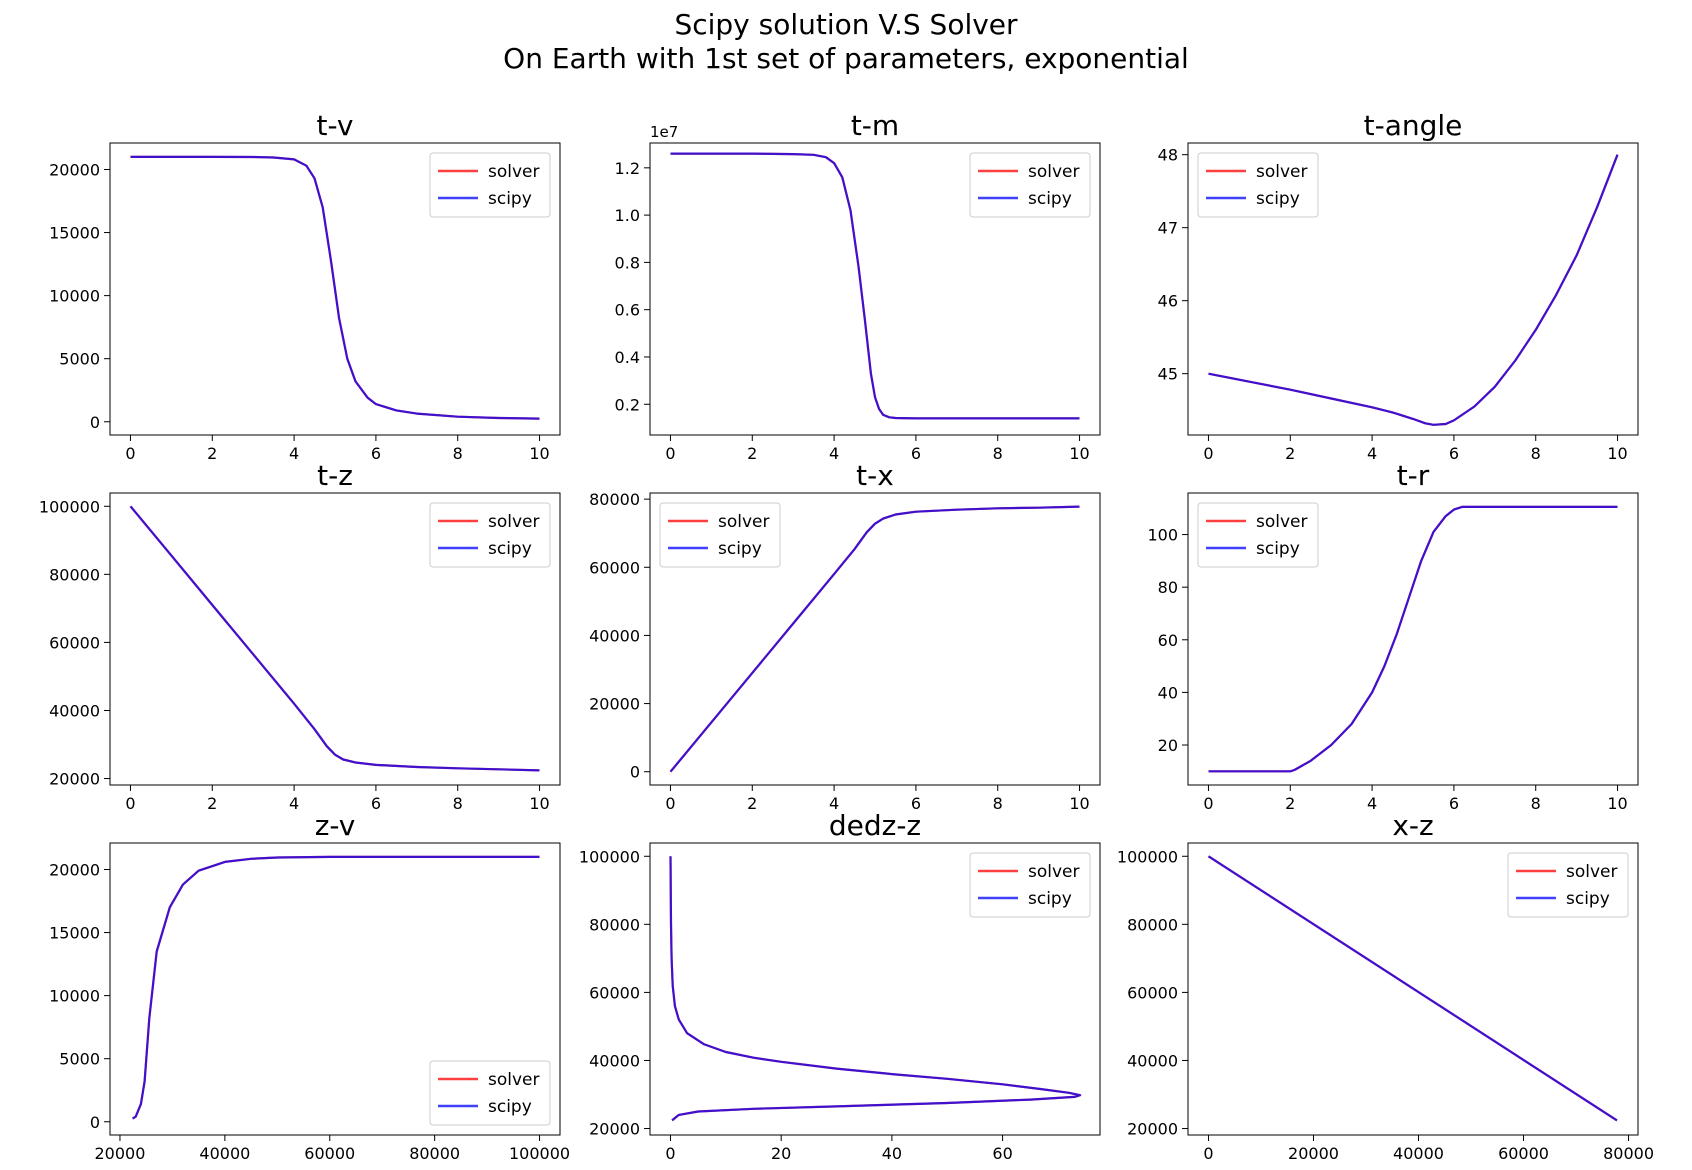 This screenshot has width=1692, height=1170. What do you see at coordinates (1168, 228) in the screenshot?
I see `y-tick-label: 47` at bounding box center [1168, 228].